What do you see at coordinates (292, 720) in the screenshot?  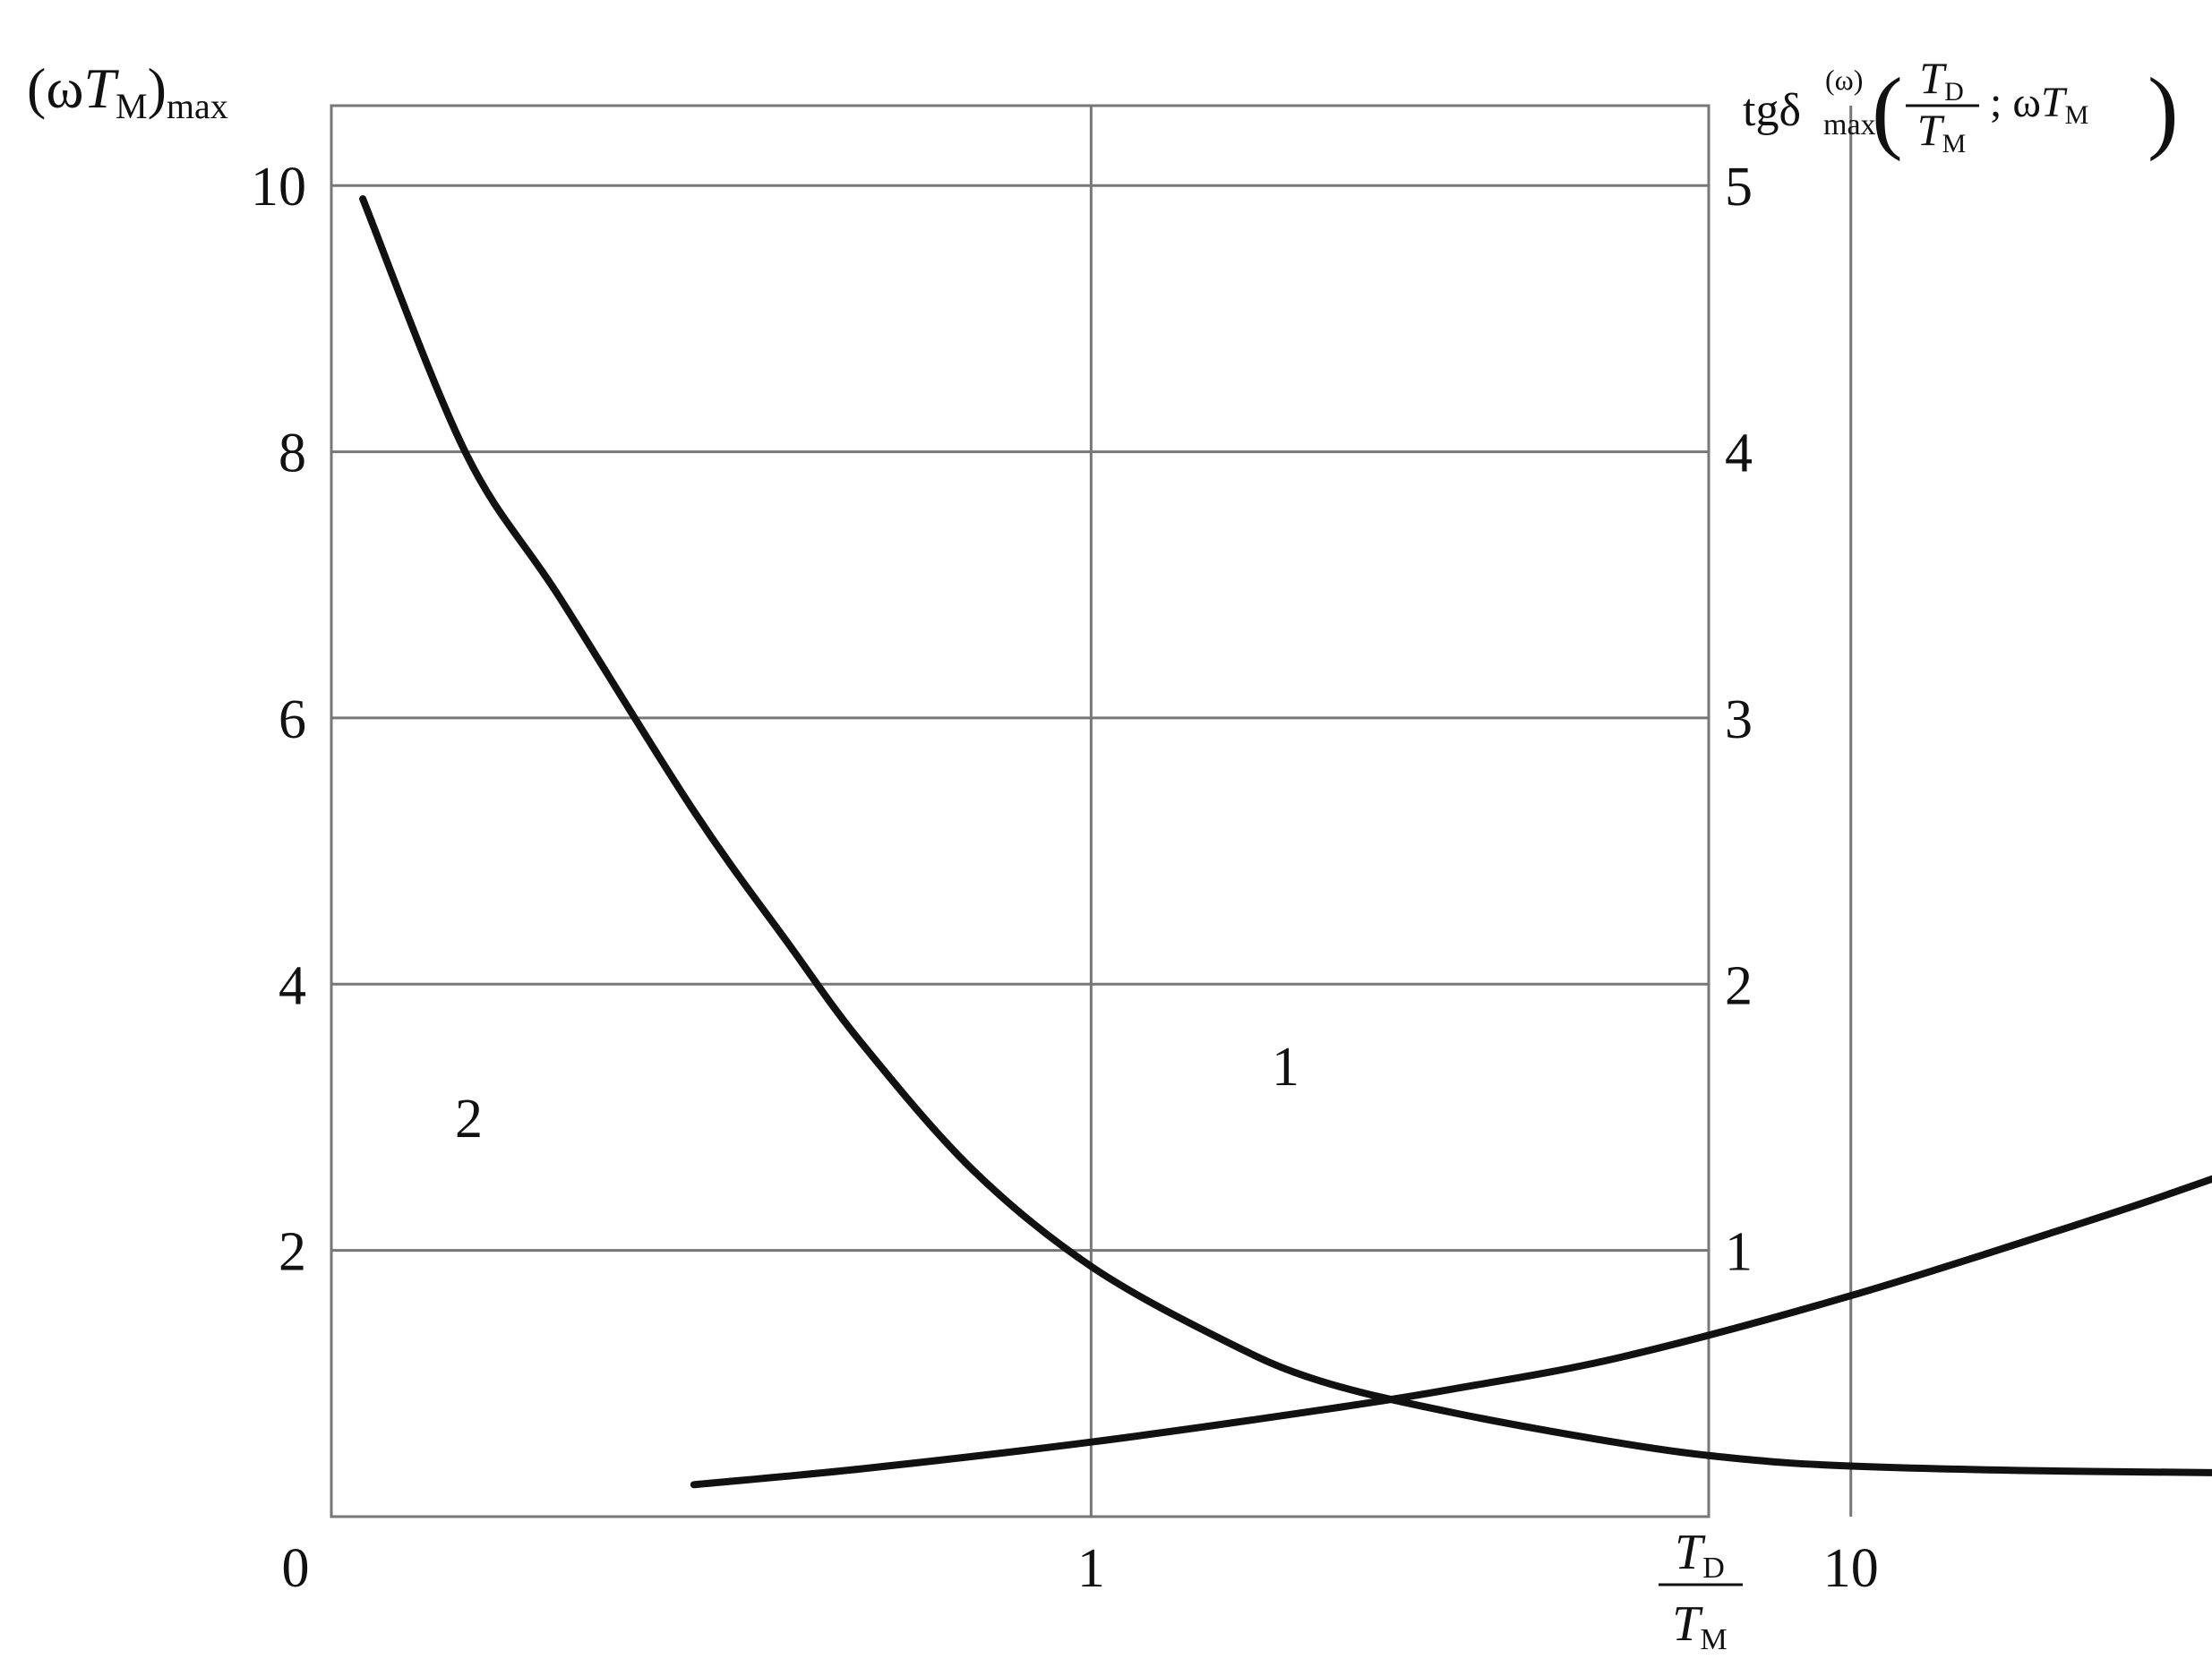 I see `y-tick-label-left: 6` at bounding box center [292, 720].